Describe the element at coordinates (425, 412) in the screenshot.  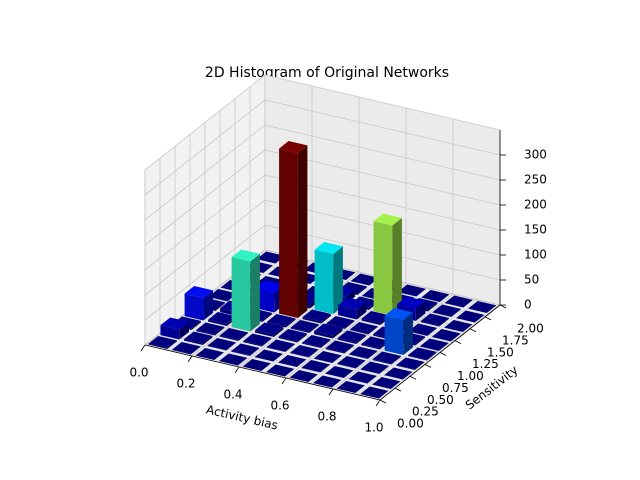
I see `y-tick-label: 0.25` at that location.